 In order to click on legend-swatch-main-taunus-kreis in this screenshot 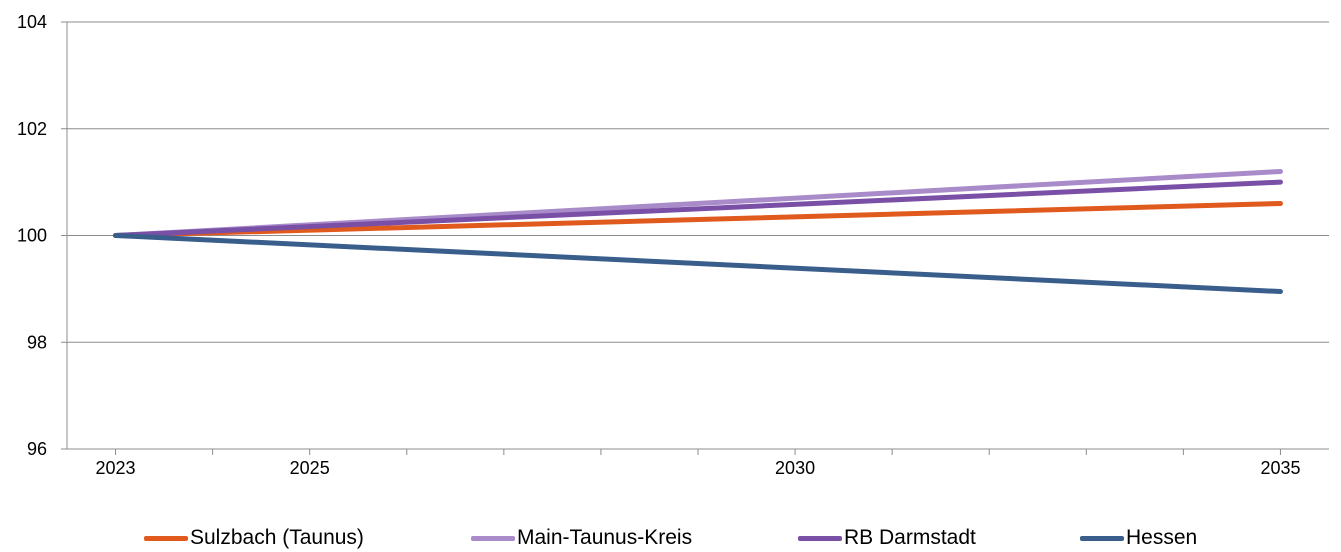, I will do `click(493, 538)`.